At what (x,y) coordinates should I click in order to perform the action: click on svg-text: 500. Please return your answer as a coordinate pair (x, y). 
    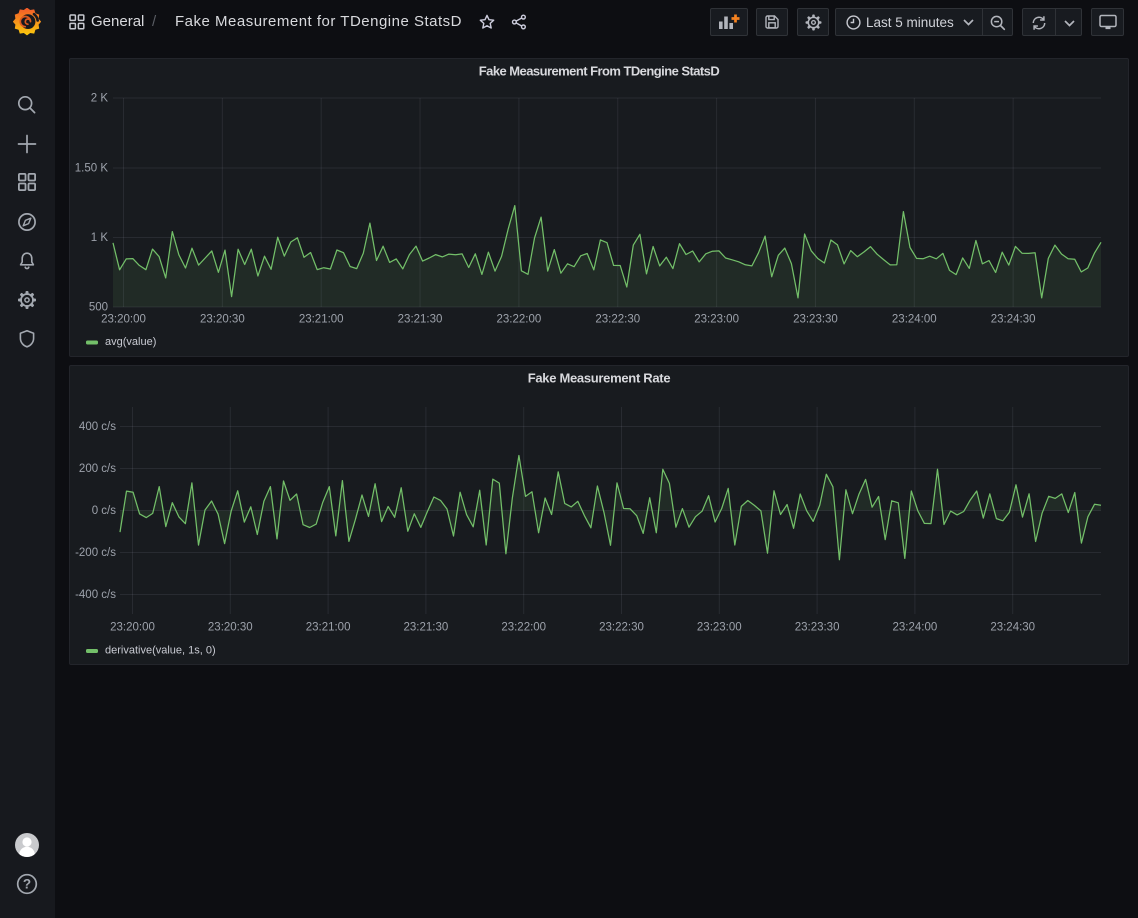
    Looking at the image, I should click on (98, 308).